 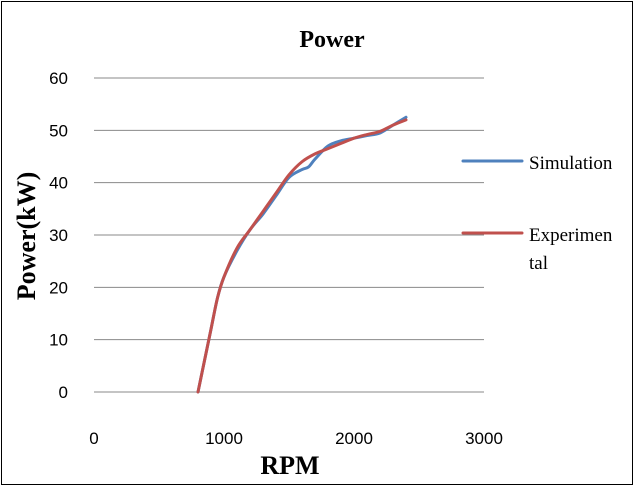 What do you see at coordinates (484, 438) in the screenshot?
I see `x-tick-label-3000: 3000` at bounding box center [484, 438].